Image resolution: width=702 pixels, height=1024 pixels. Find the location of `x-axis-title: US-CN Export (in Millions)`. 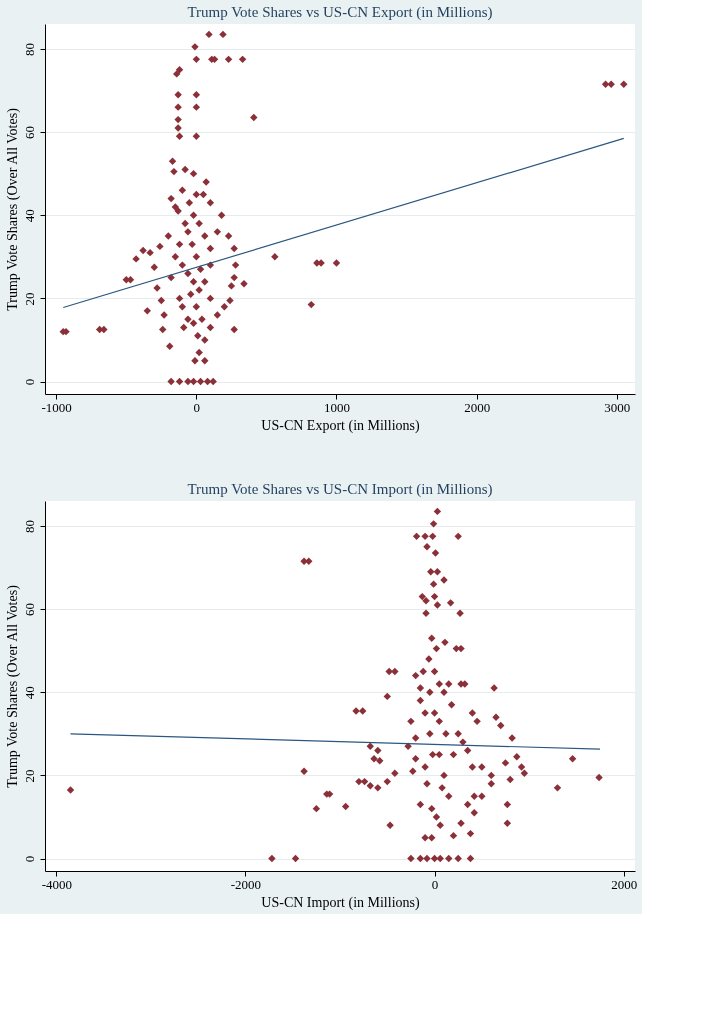

x-axis-title: US-CN Export (in Millions) is located at coordinates (340, 425).